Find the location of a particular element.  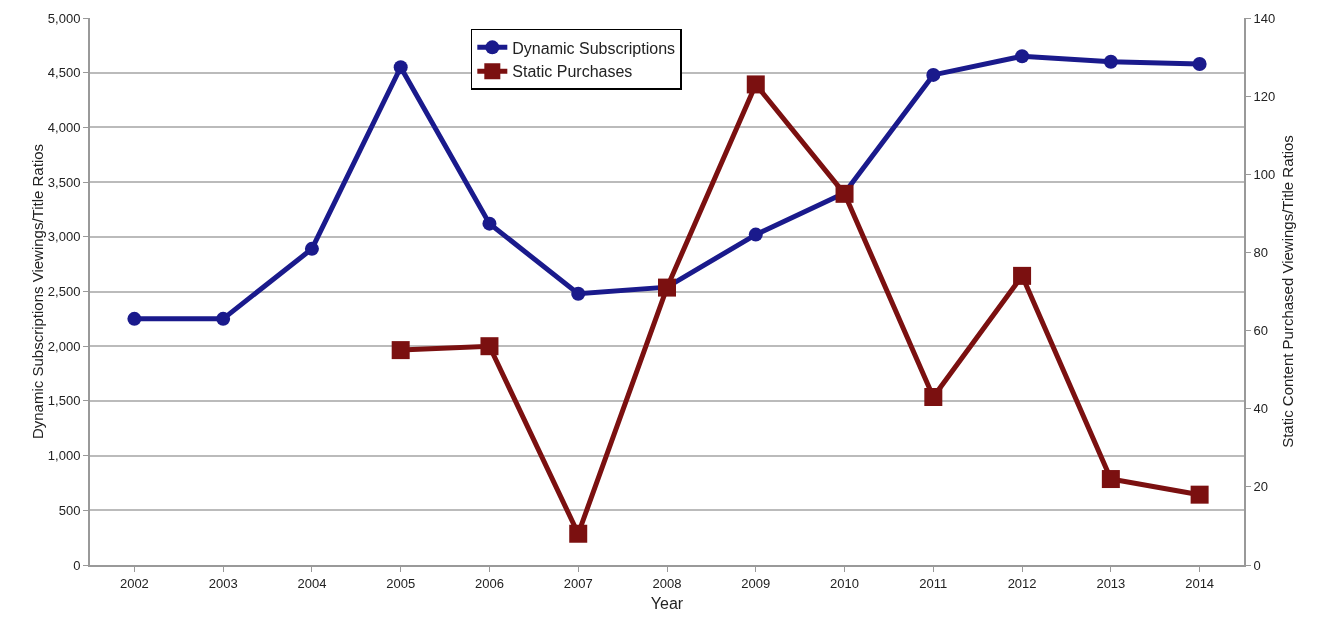

x-axis-title: Year is located at coordinates (667, 603).